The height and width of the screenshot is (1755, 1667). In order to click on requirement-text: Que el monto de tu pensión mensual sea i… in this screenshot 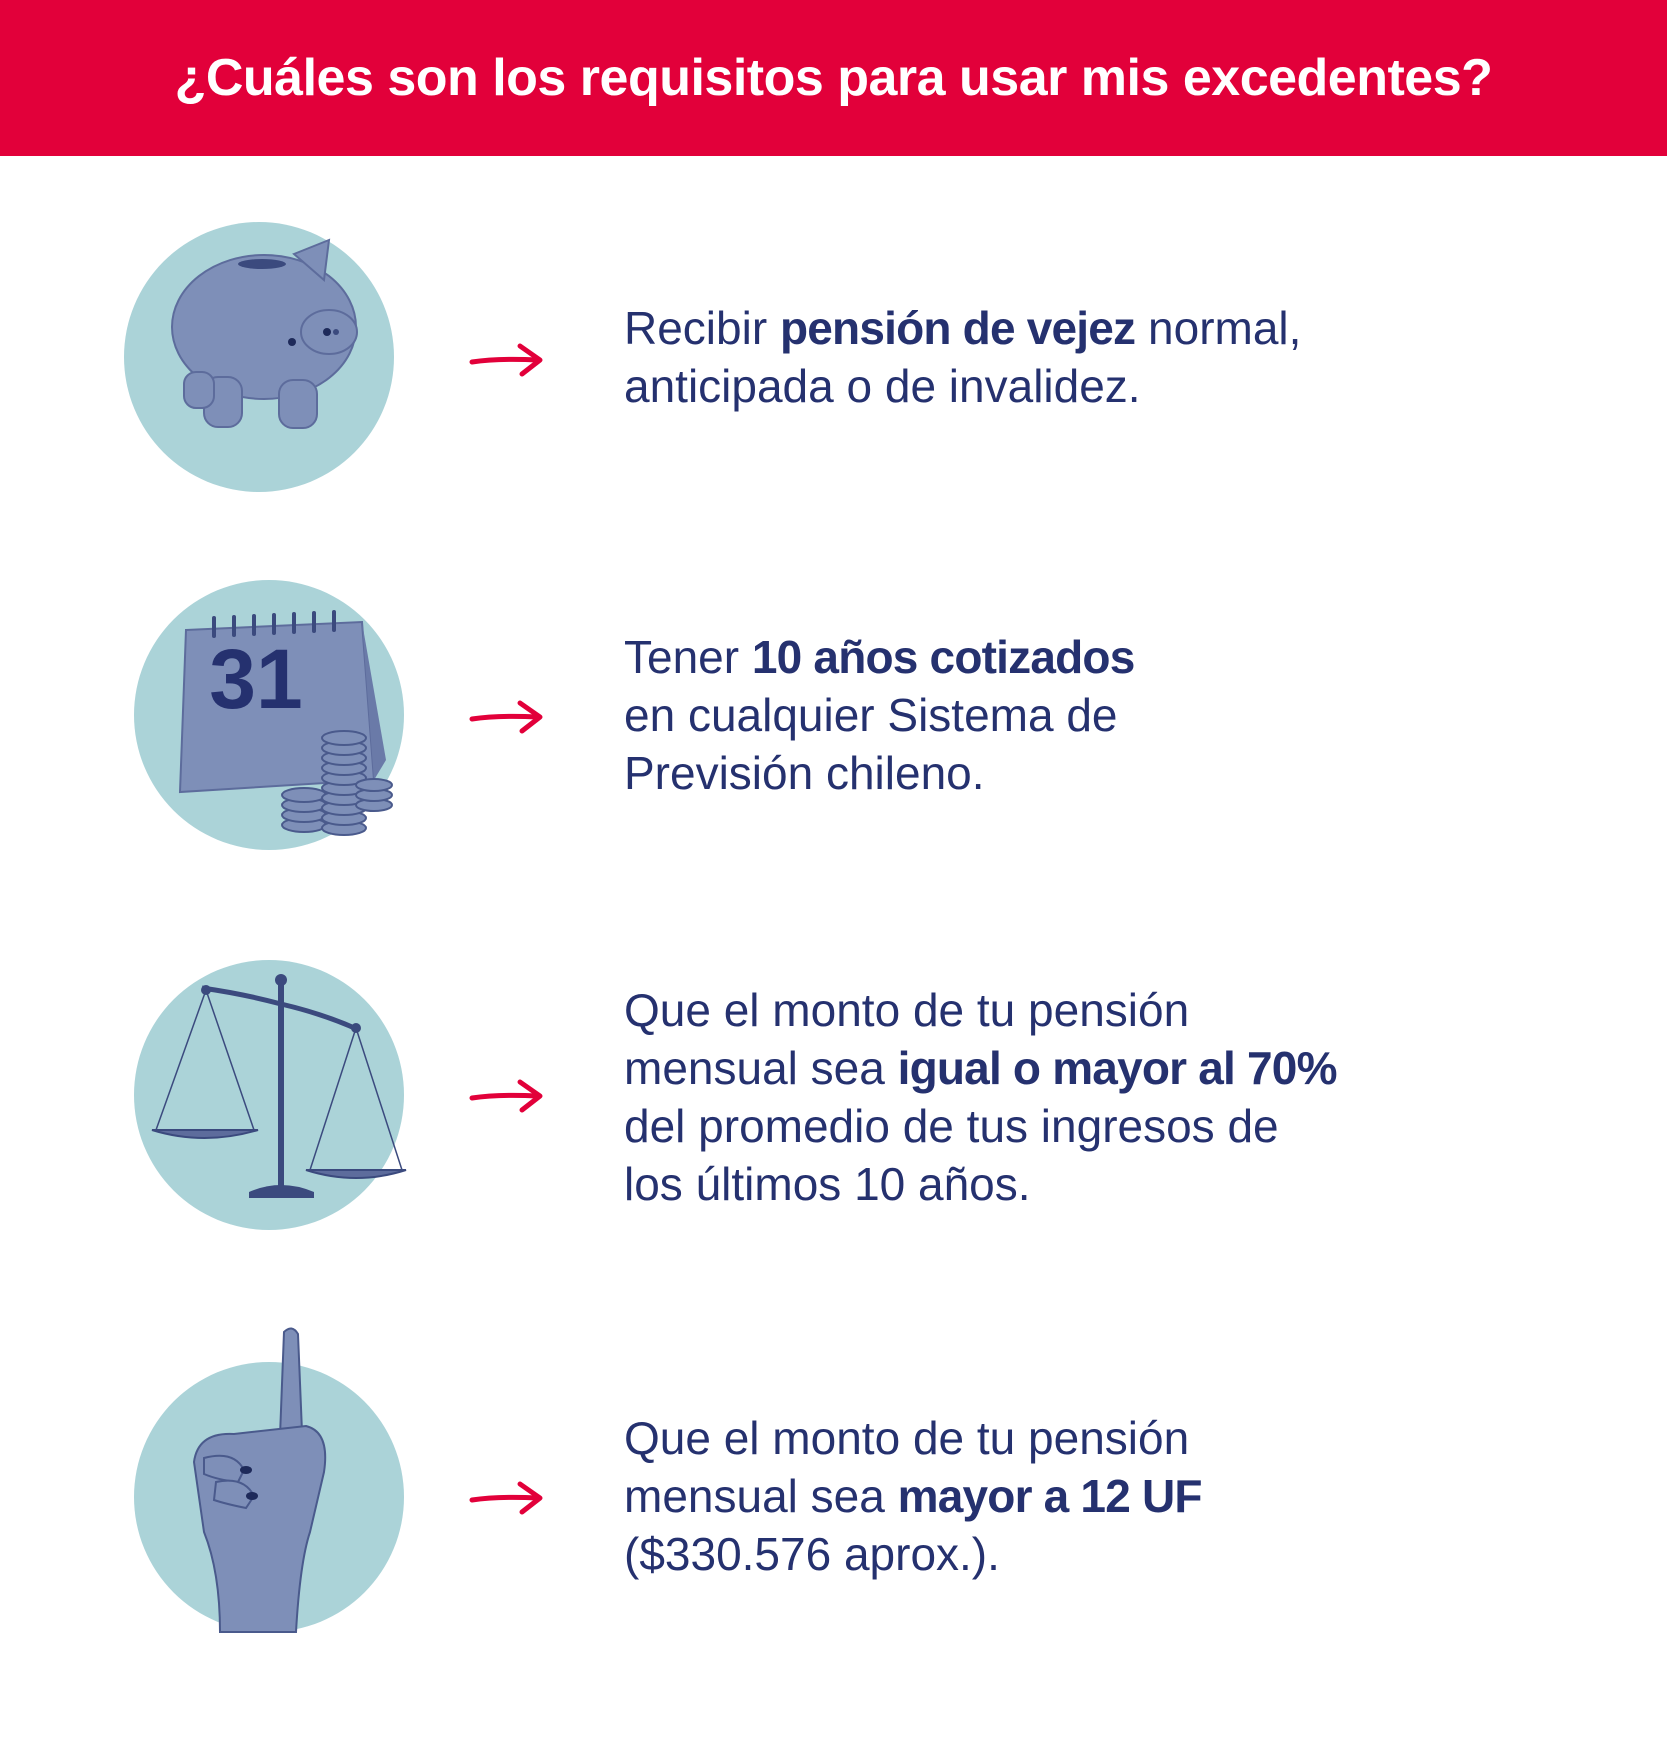, I will do `click(980, 1097)`.